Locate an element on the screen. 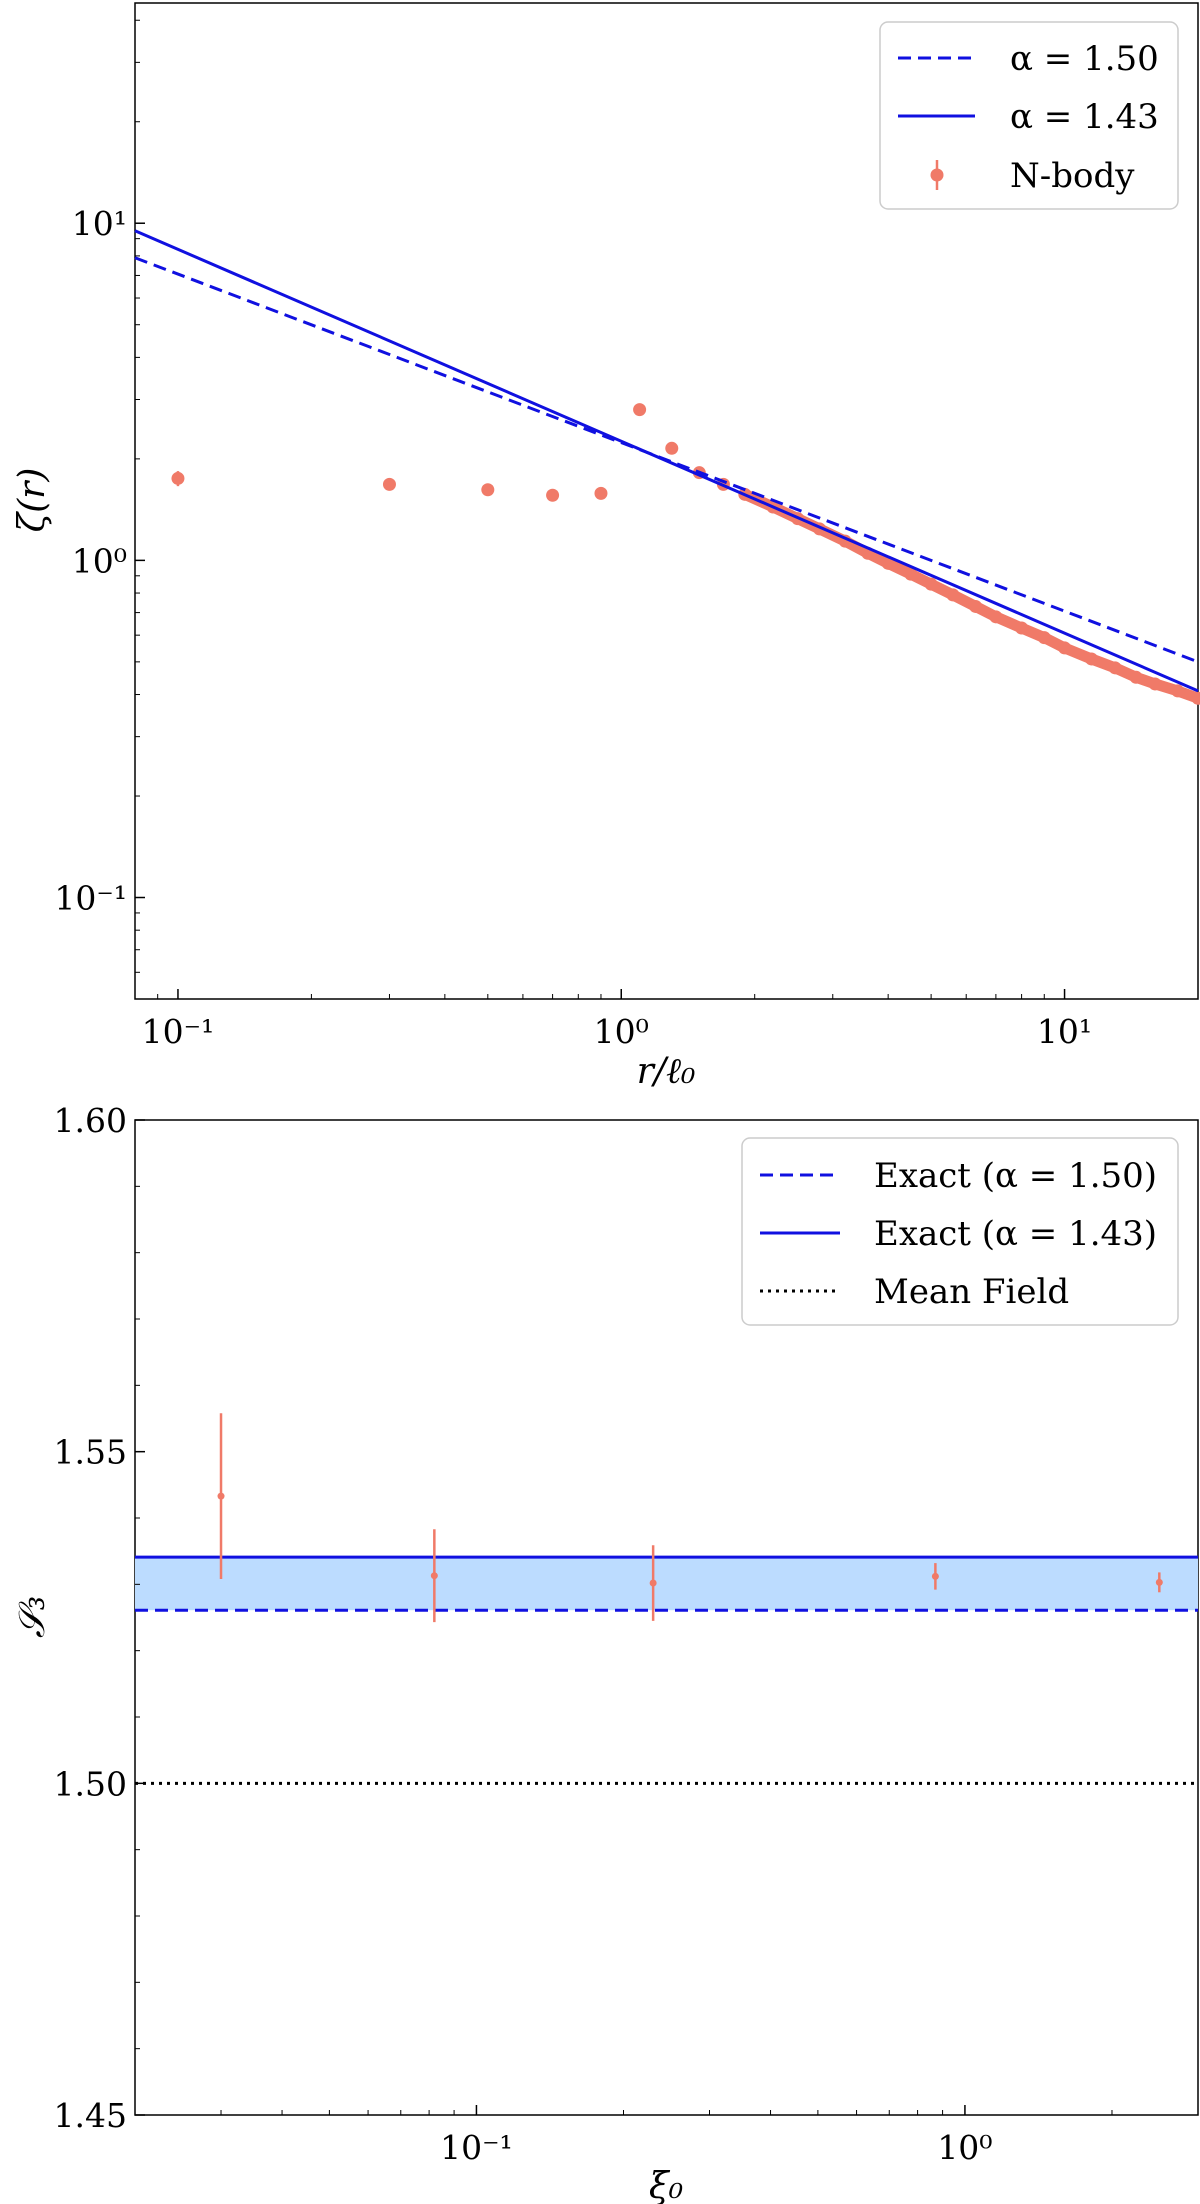  legend-label-alpha-150: α = 1.50 is located at coordinates (1084, 59).